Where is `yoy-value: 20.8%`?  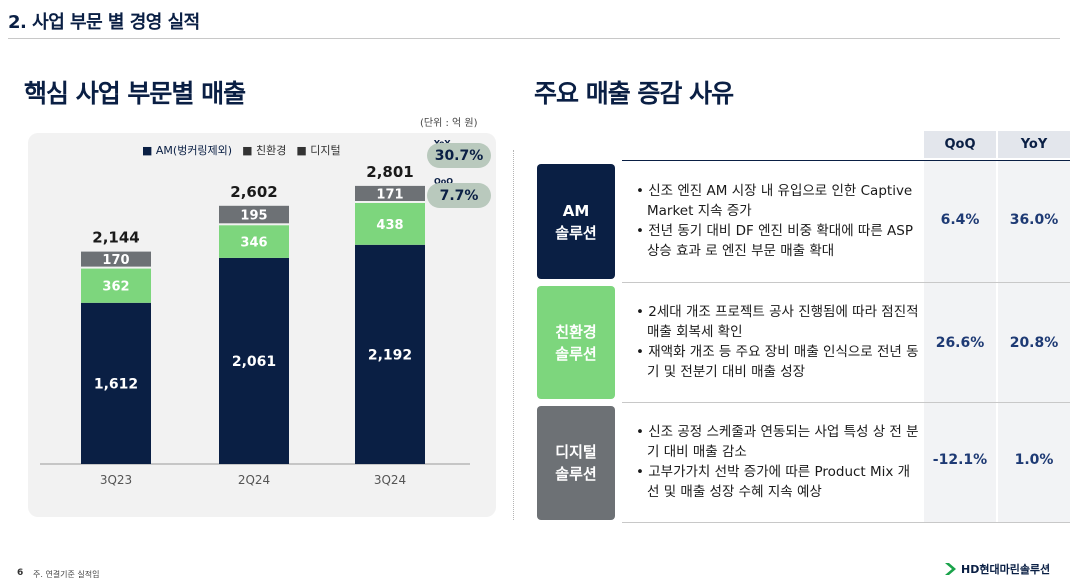
yoy-value: 20.8% is located at coordinates (1034, 343).